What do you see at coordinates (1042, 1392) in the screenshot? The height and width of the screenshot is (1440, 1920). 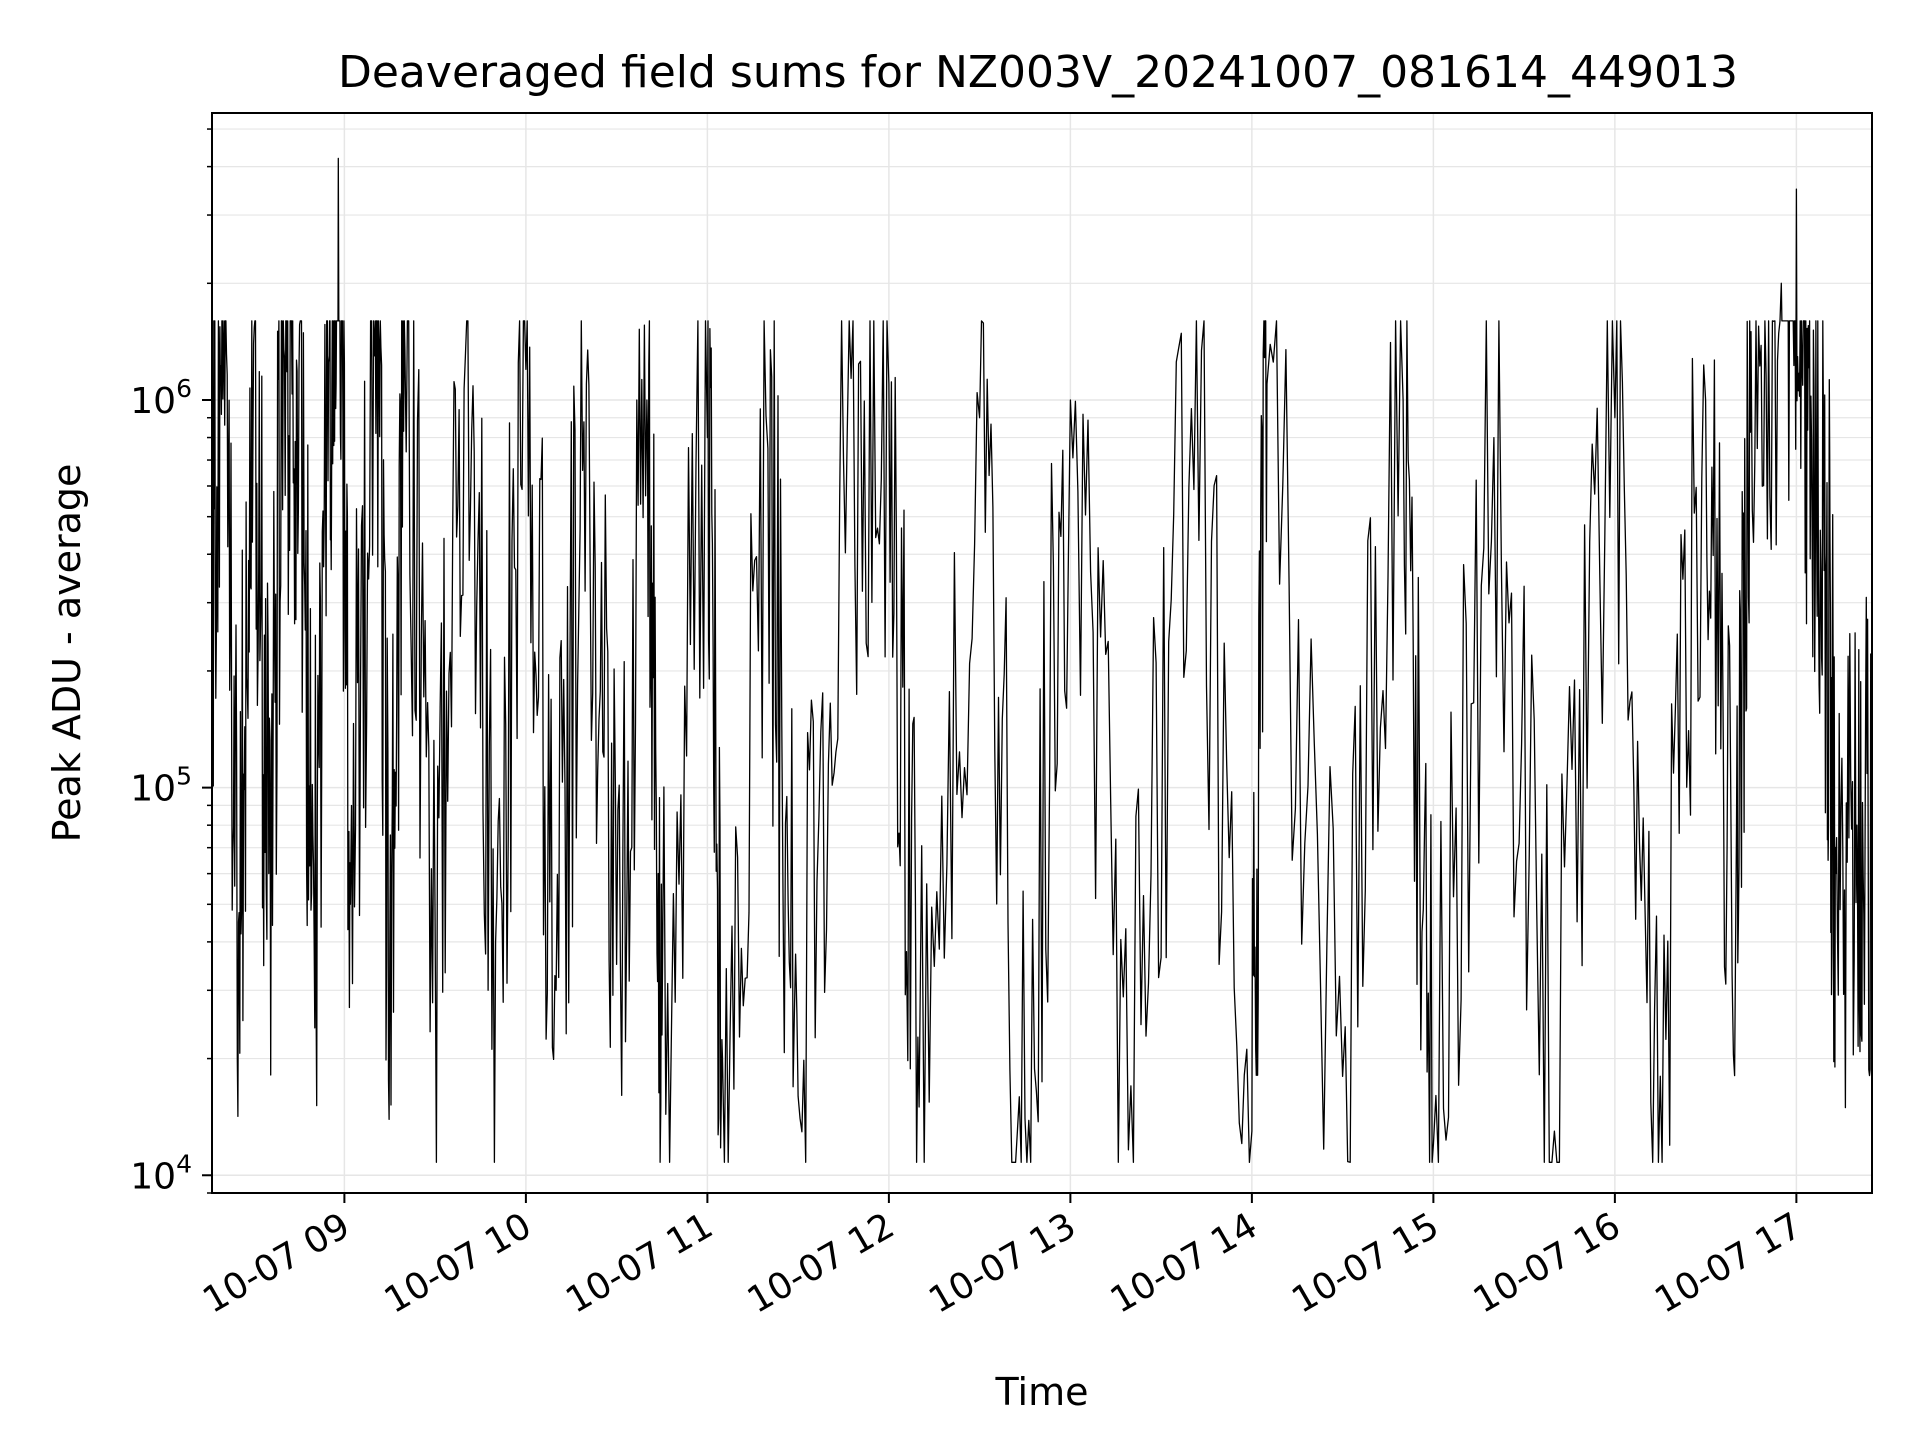 I see `x-axis-label: Time` at bounding box center [1042, 1392].